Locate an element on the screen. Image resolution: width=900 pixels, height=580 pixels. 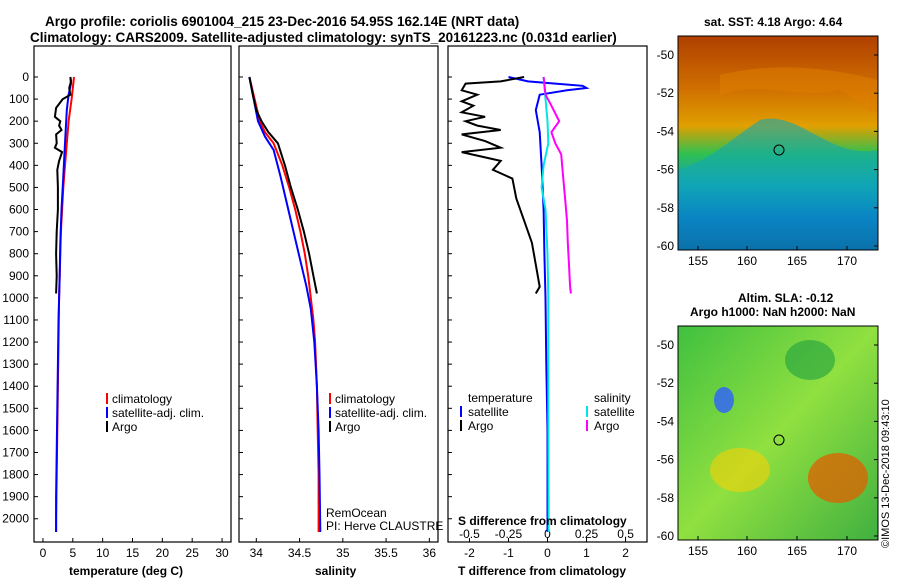
sst-map is located at coordinates (778, 143).